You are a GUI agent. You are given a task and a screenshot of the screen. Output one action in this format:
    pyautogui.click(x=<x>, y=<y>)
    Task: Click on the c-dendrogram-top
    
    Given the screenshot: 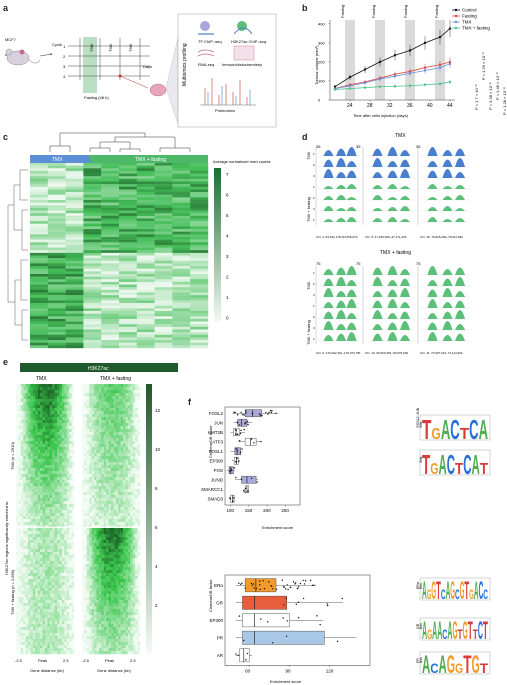 What is the action you would take?
    pyautogui.click(x=120, y=142)
    